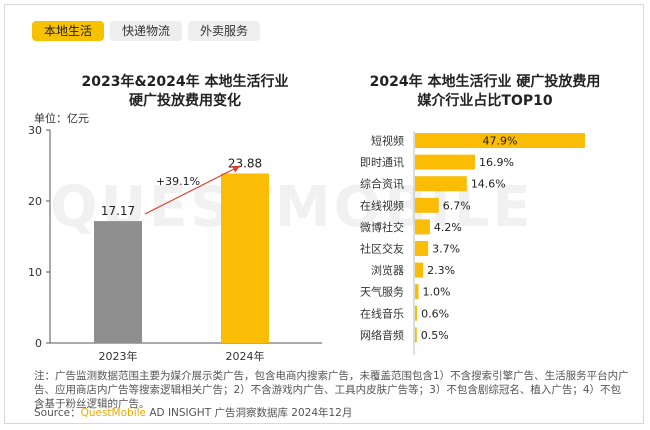  I want to click on bar-2023年, so click(118, 282).